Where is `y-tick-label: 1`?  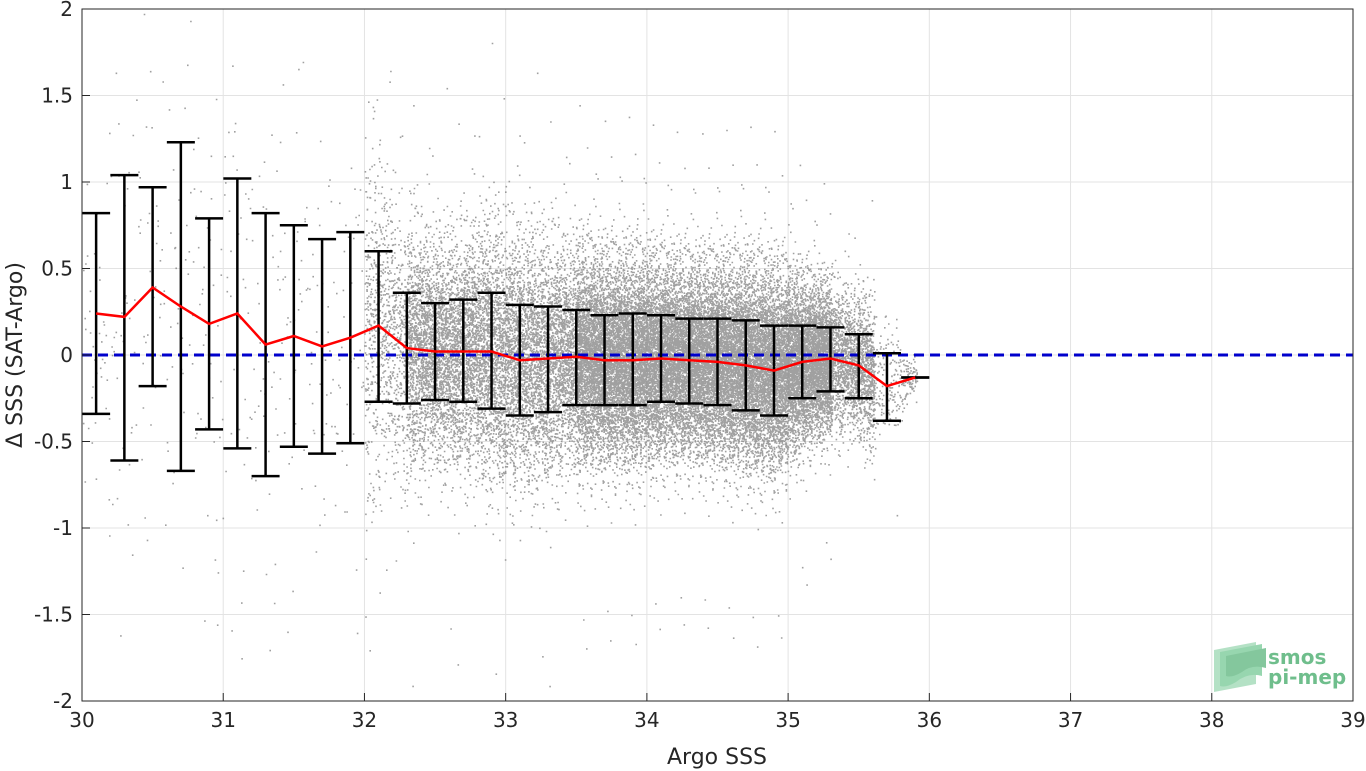 y-tick-label: 1 is located at coordinates (66, 182).